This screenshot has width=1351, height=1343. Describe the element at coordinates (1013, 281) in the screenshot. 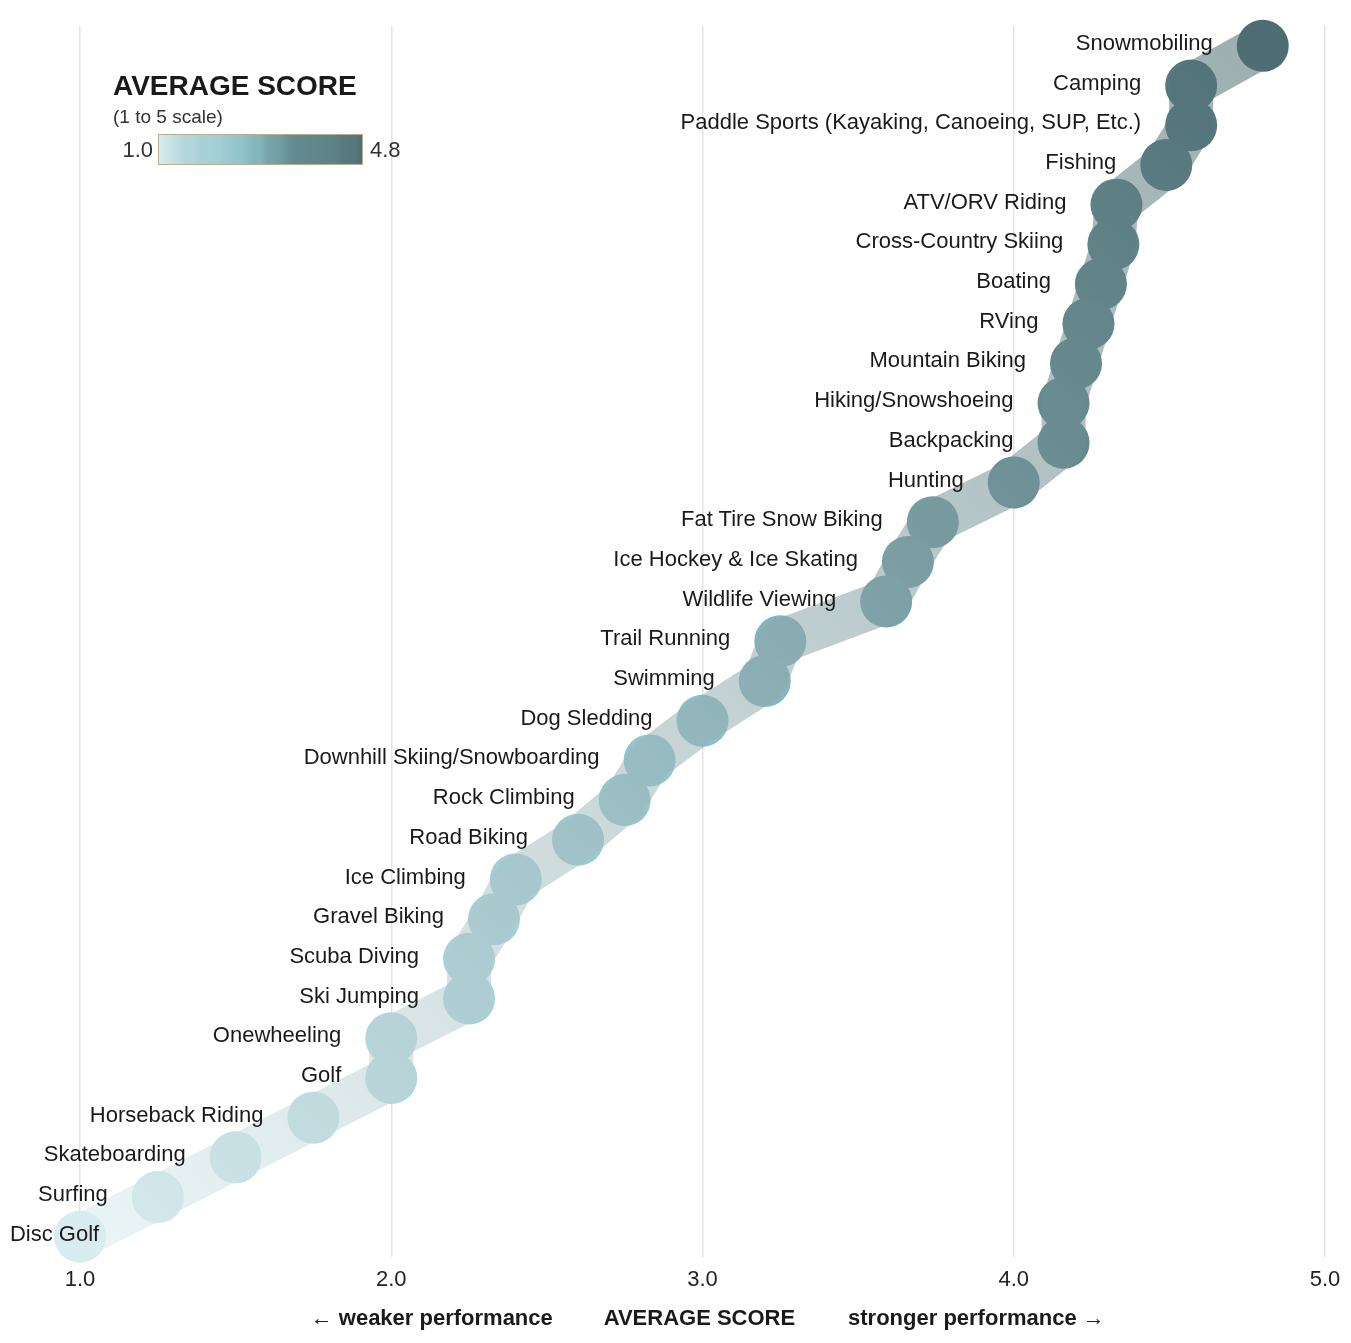

I see `y-tick-label: Boating` at that location.